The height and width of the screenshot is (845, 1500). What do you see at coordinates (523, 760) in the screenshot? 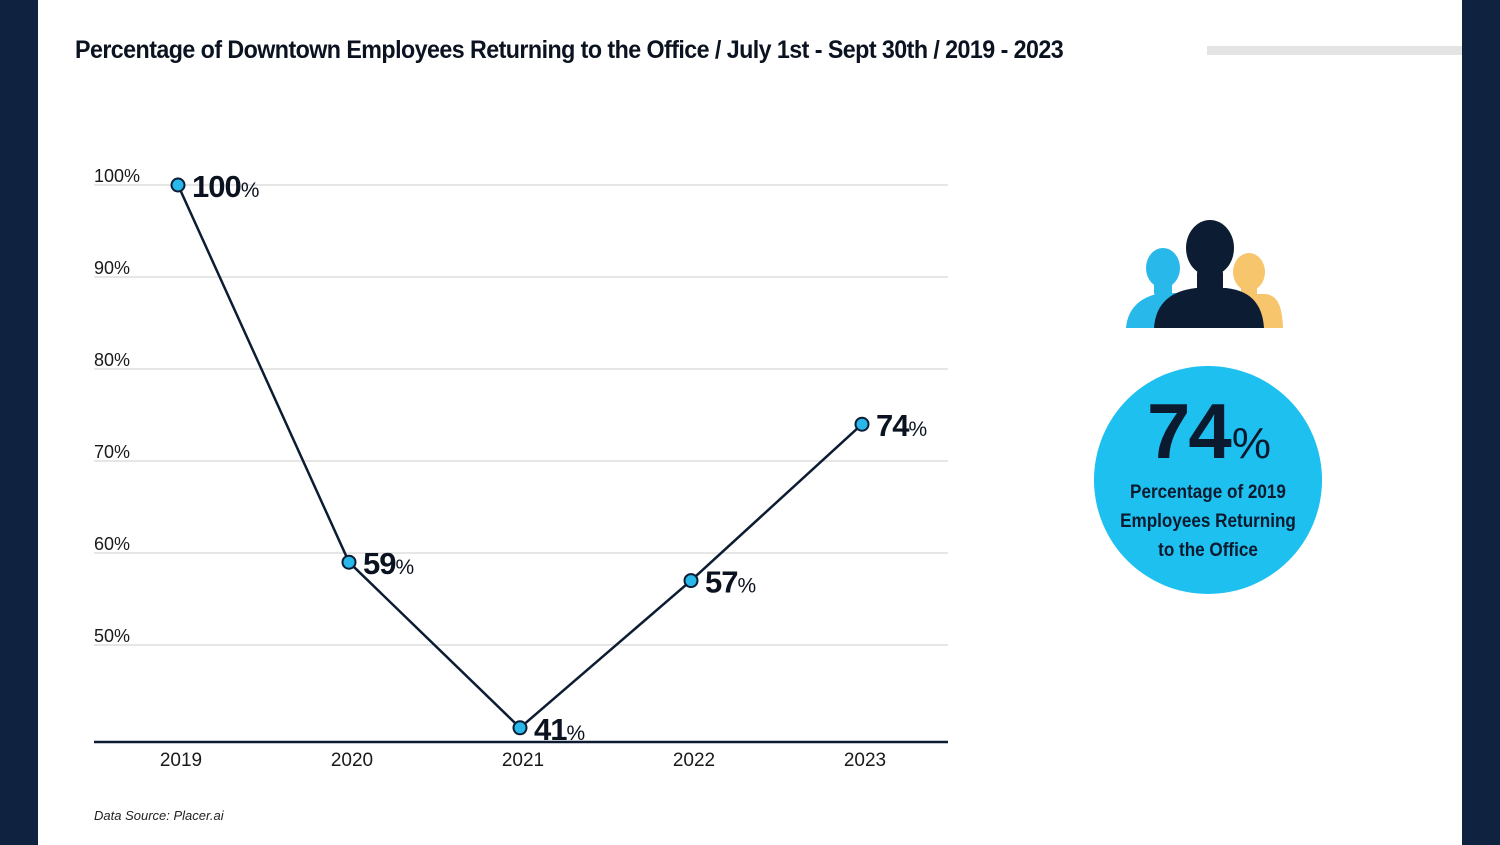
I see `x-tick-label: 2021` at bounding box center [523, 760].